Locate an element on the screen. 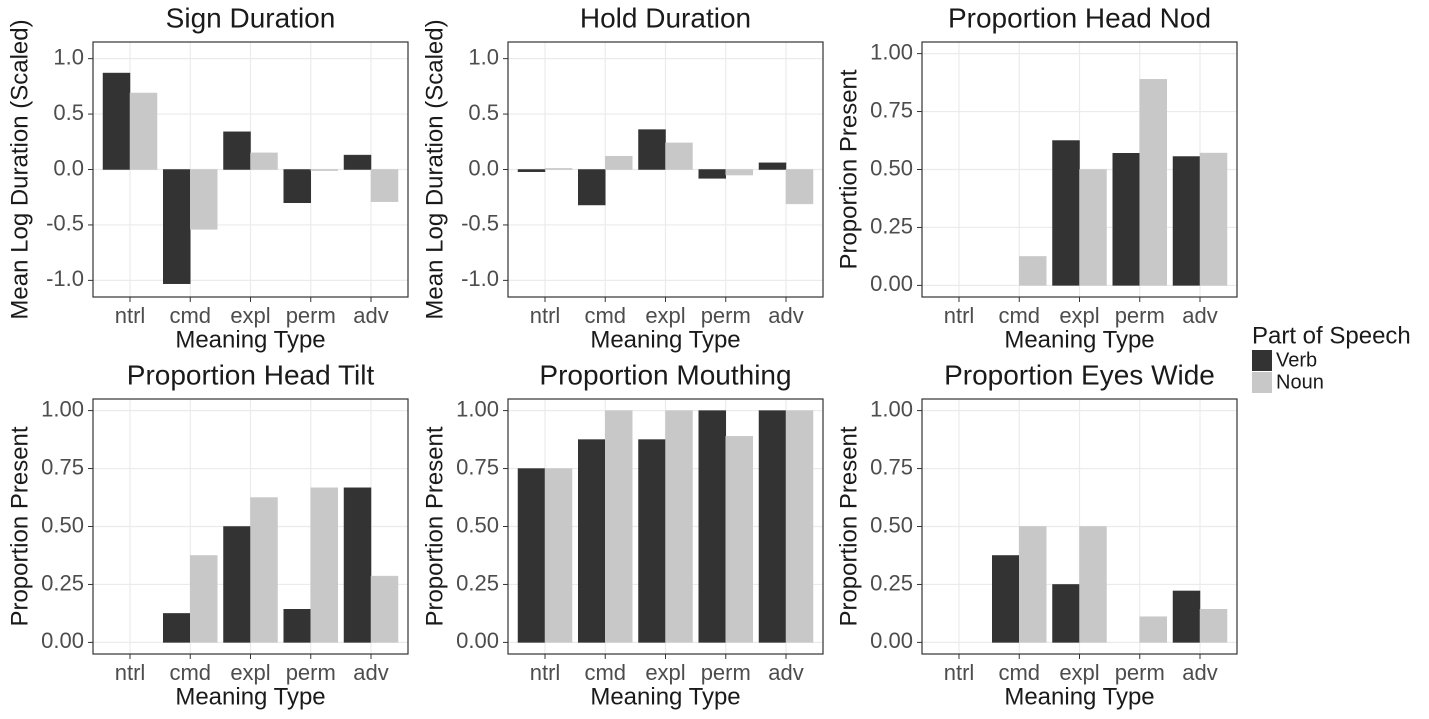 The height and width of the screenshot is (719, 1429). legend-swatch is located at coordinates (1262, 360).